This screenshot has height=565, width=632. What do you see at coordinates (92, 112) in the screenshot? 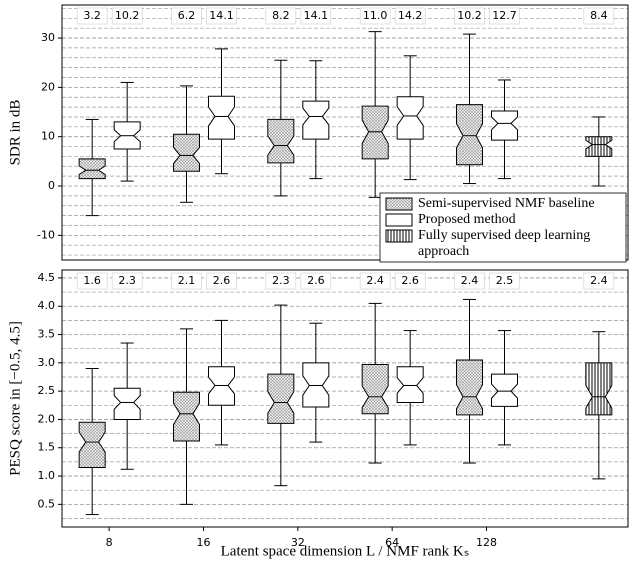
I see `box-plot: 3.2` at bounding box center [92, 112].